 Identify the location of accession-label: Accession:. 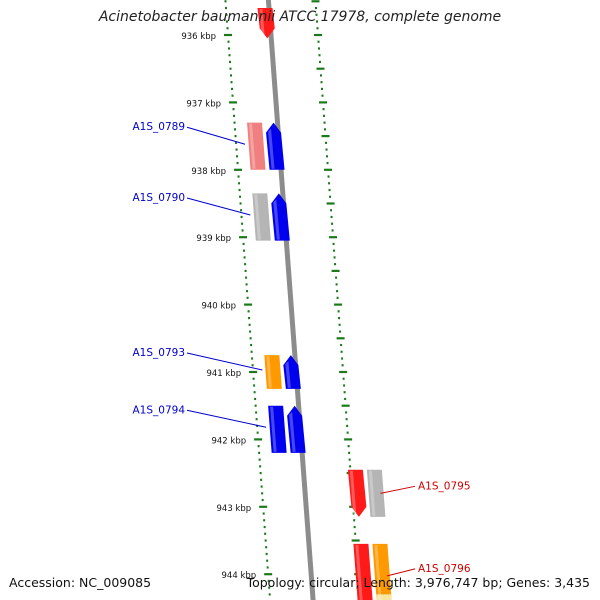
(42, 582).